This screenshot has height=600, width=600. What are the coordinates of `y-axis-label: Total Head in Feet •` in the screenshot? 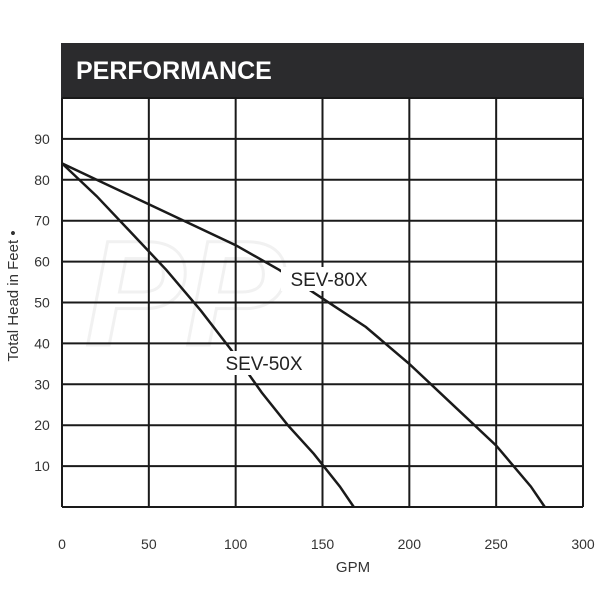 It's located at (13, 295).